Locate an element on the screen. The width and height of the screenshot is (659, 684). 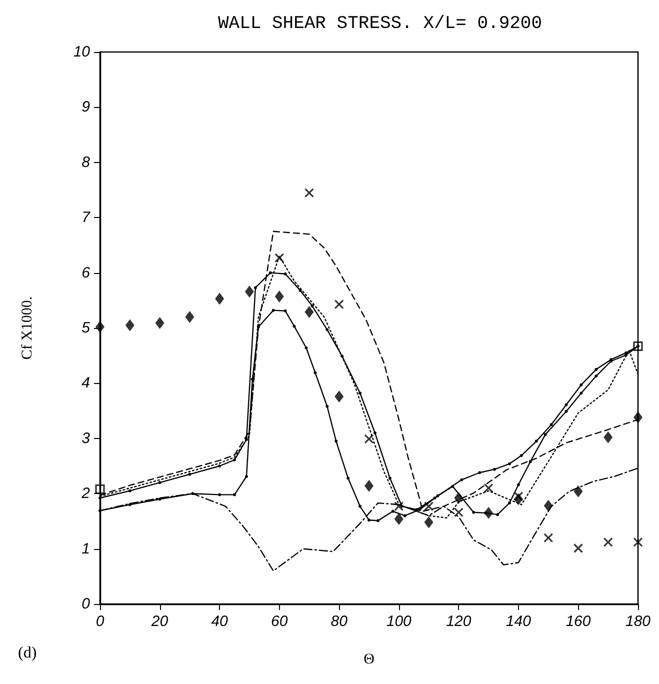
y-tick-label: 0 is located at coordinates (86, 604).